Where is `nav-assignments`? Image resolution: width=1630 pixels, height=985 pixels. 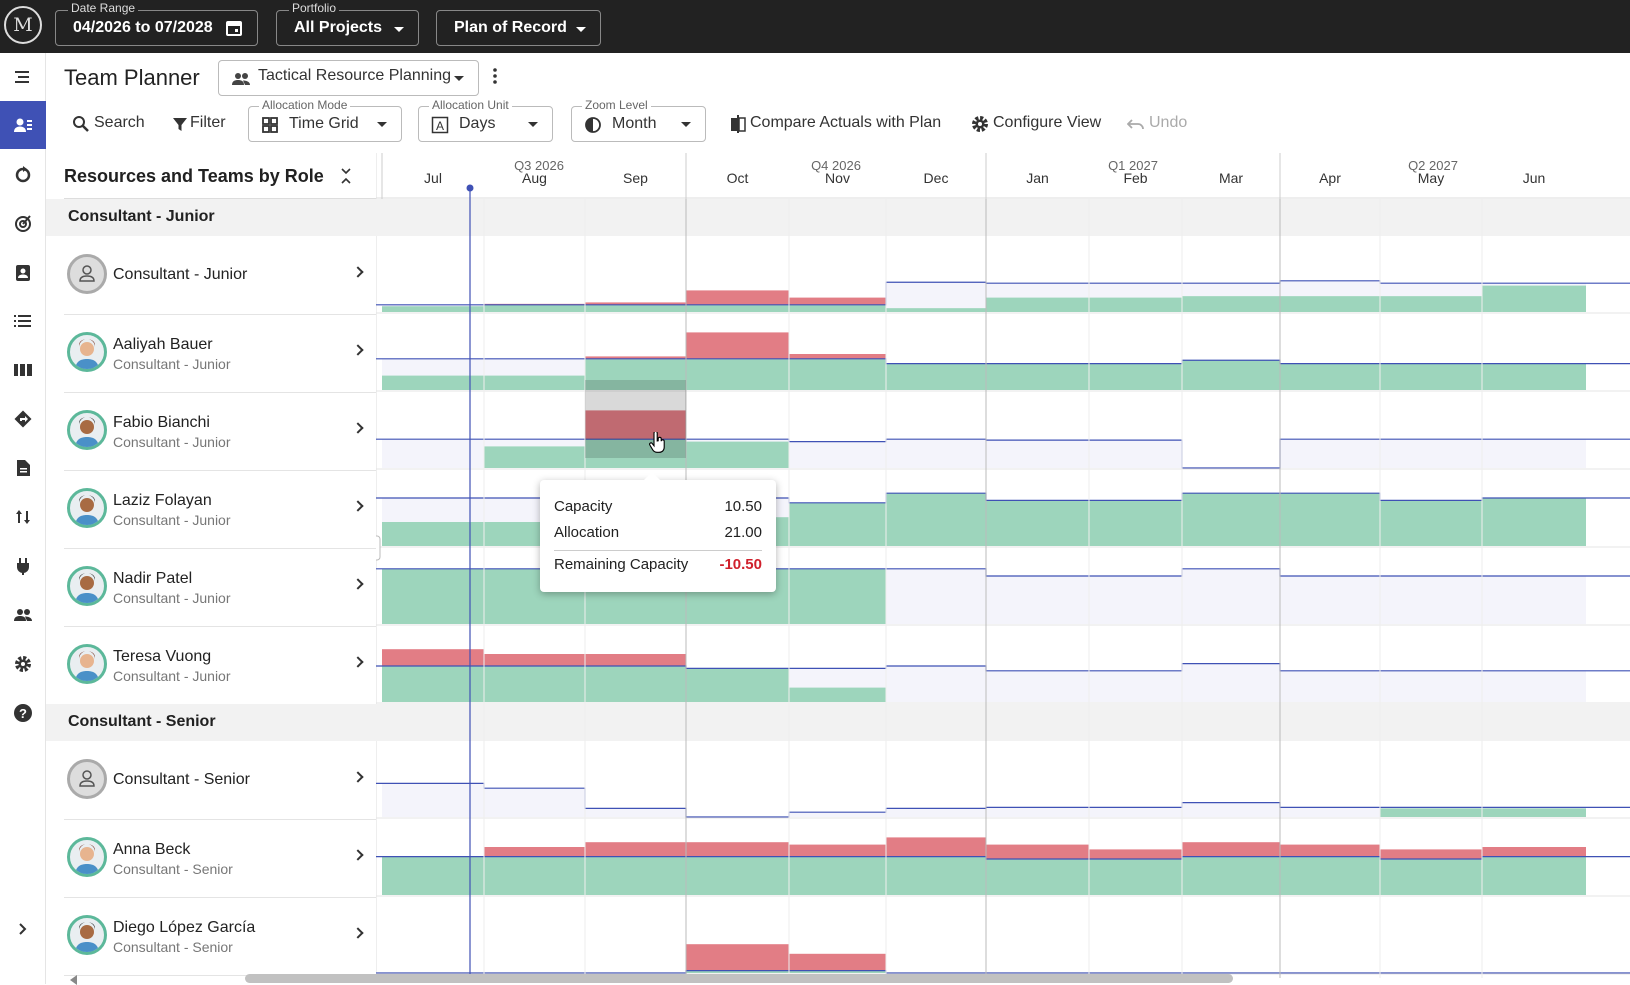 nav-assignments is located at coordinates (23, 272).